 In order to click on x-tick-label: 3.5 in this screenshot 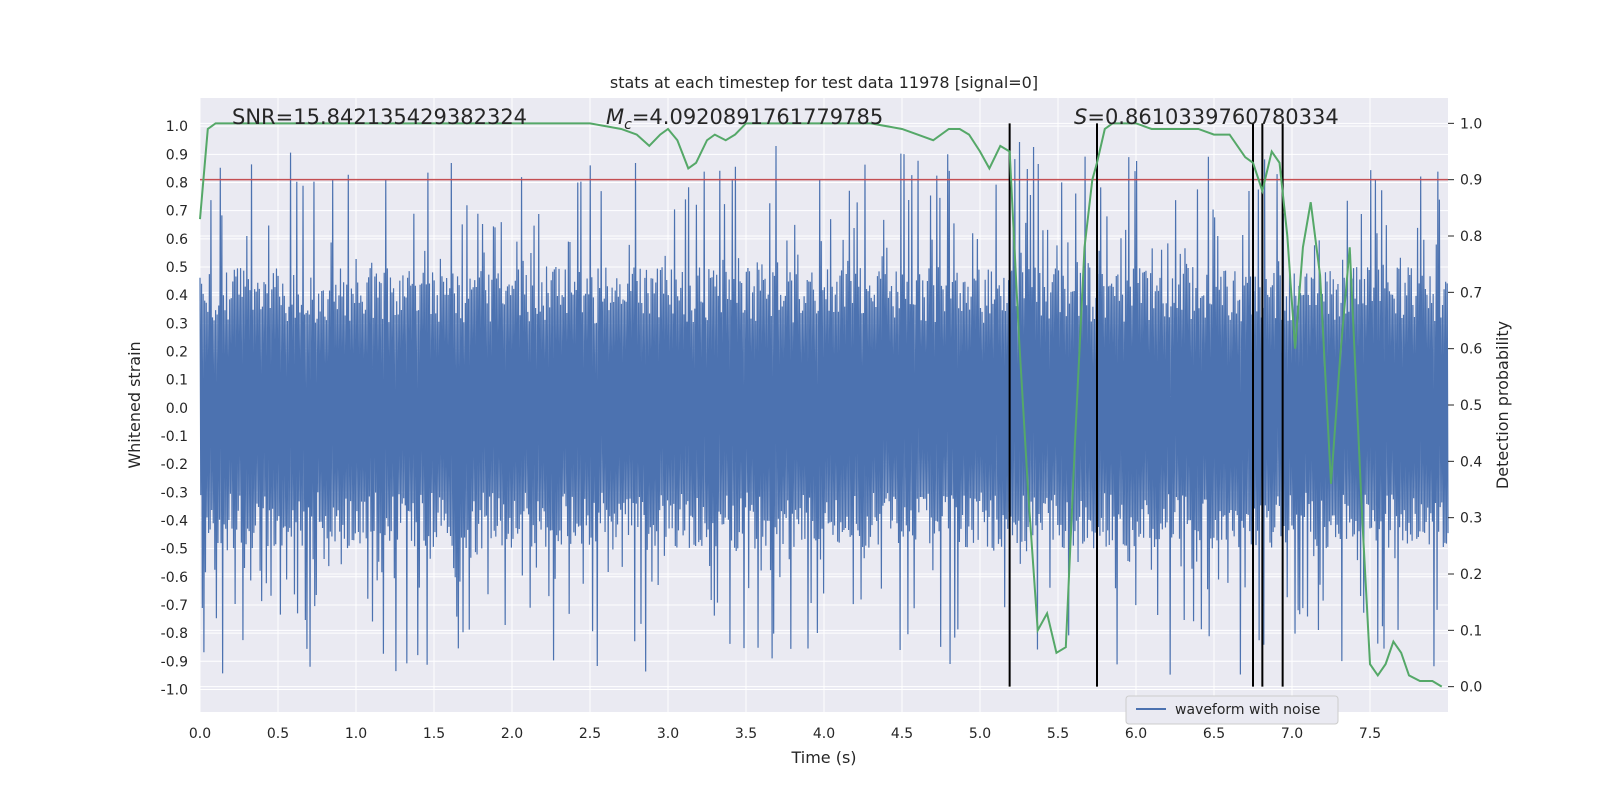, I will do `click(746, 734)`.